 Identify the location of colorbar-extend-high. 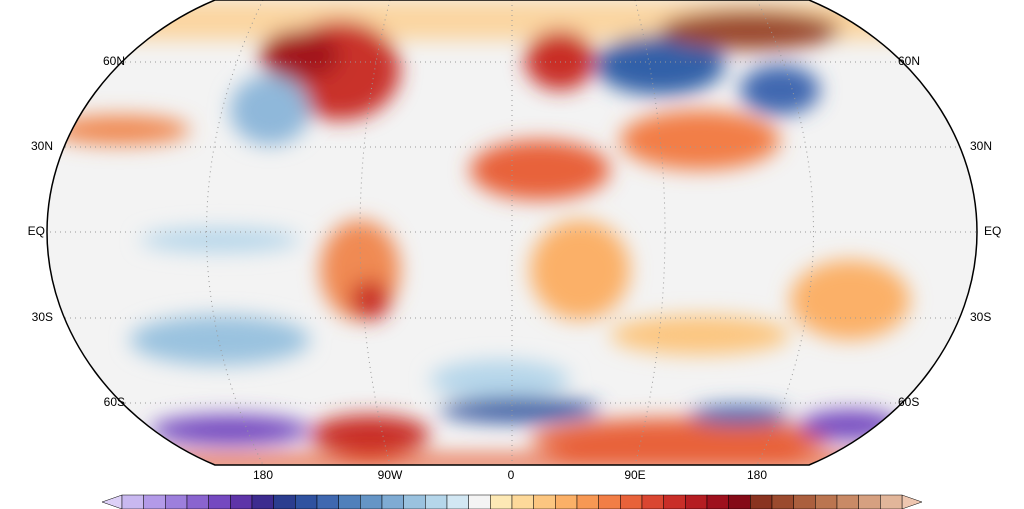
(912, 501).